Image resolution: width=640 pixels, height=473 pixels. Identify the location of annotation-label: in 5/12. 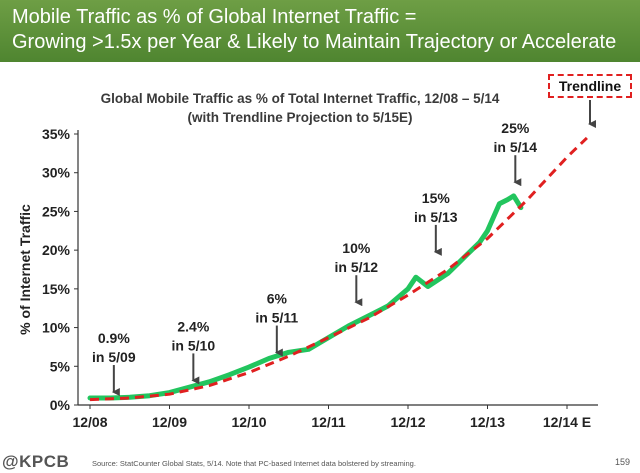
(357, 267).